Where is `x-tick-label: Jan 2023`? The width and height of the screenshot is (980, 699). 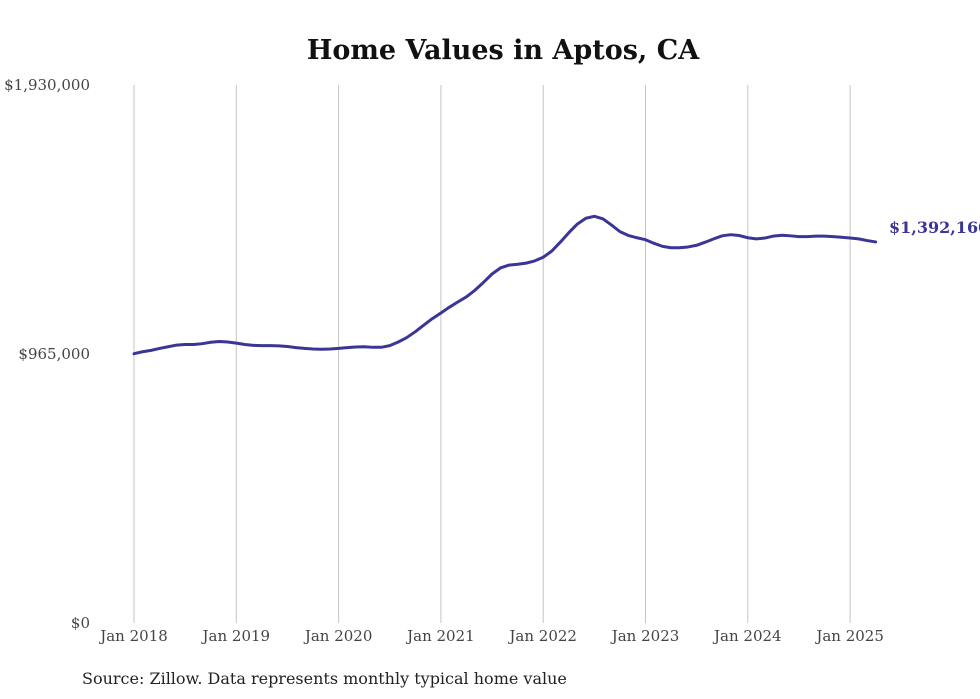 x-tick-label: Jan 2023 is located at coordinates (645, 636).